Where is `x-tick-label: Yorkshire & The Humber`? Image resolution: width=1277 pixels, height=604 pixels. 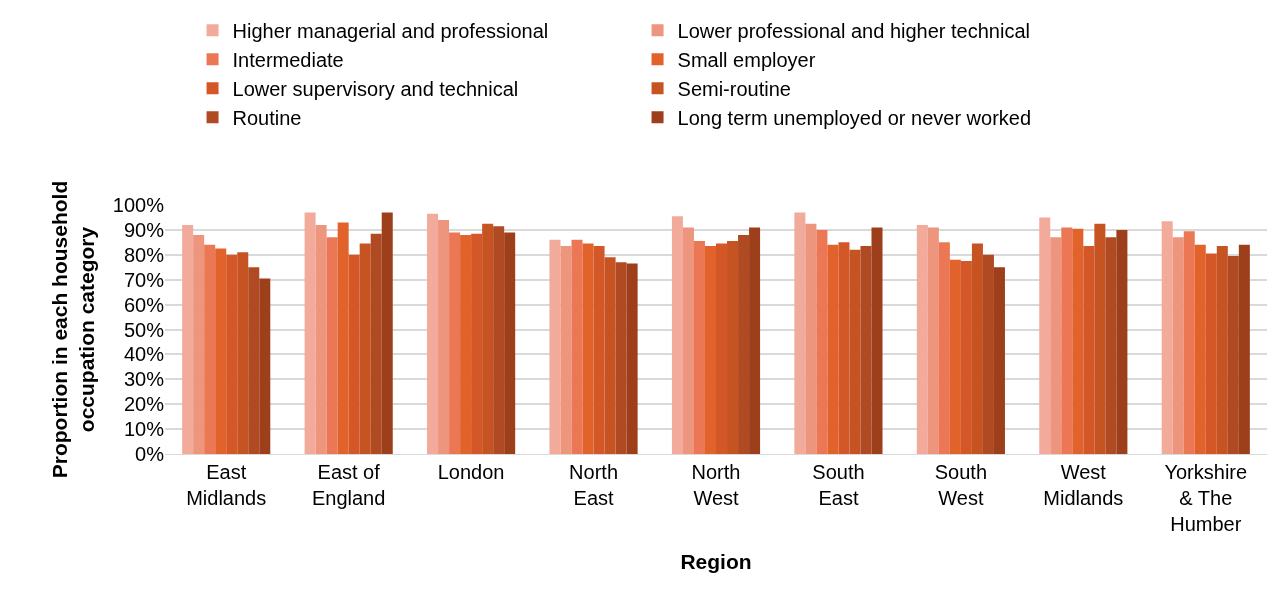
x-tick-label: Yorkshire & The Humber is located at coordinates (1206, 498).